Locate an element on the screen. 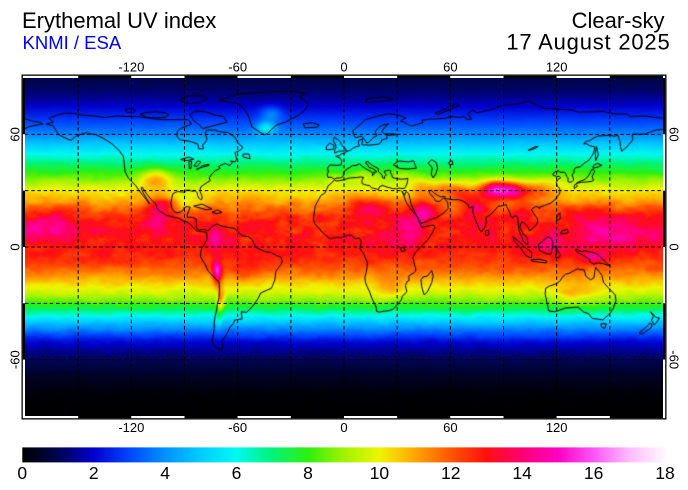 This screenshot has height=490, width=688. svg-text: 8 is located at coordinates (308, 473).